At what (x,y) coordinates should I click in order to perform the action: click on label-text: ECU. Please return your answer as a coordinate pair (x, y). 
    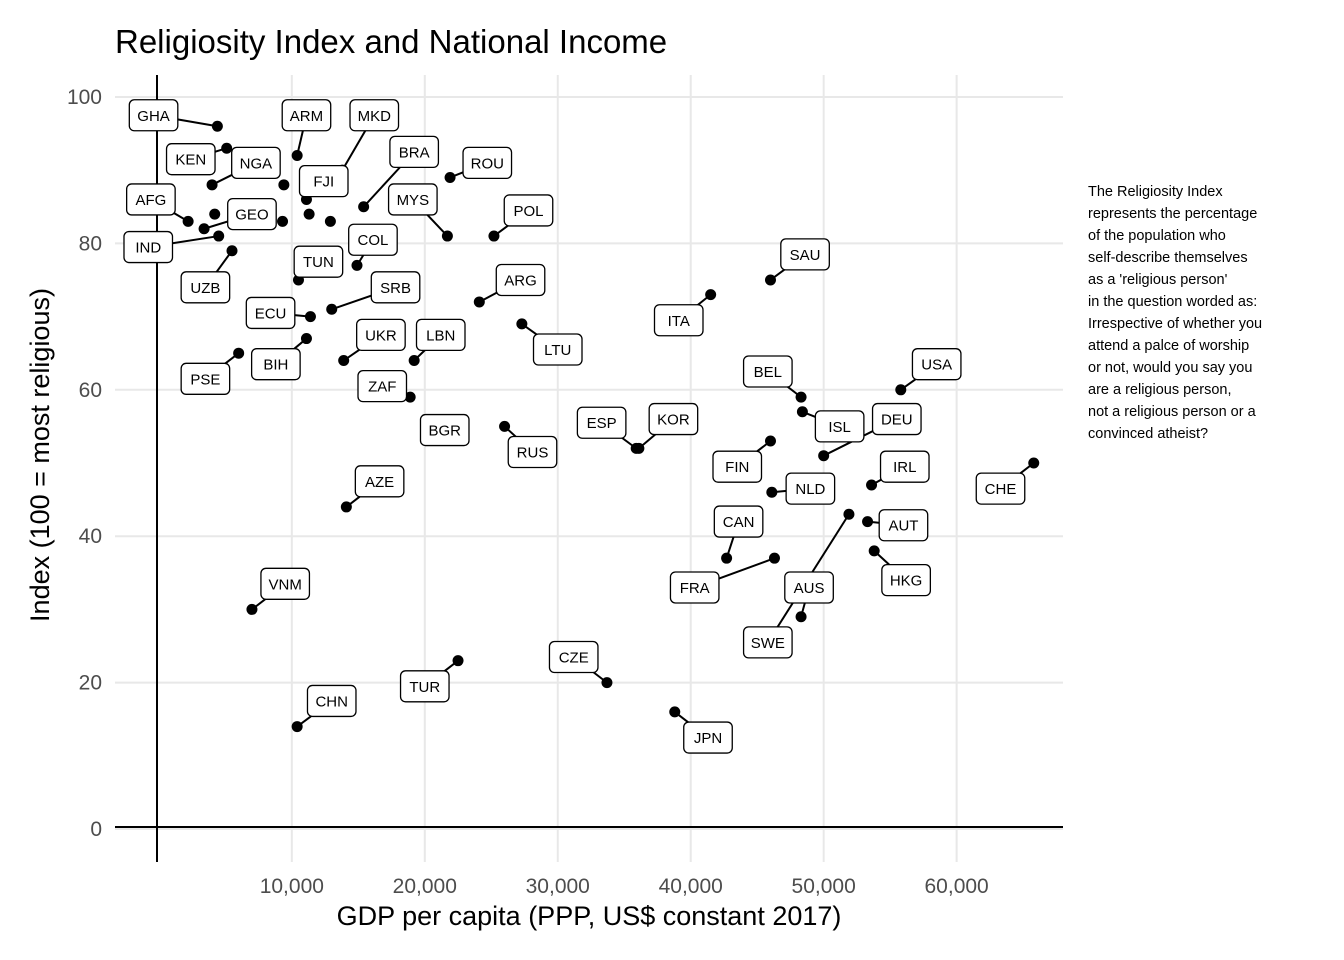
    Looking at the image, I should click on (271, 313).